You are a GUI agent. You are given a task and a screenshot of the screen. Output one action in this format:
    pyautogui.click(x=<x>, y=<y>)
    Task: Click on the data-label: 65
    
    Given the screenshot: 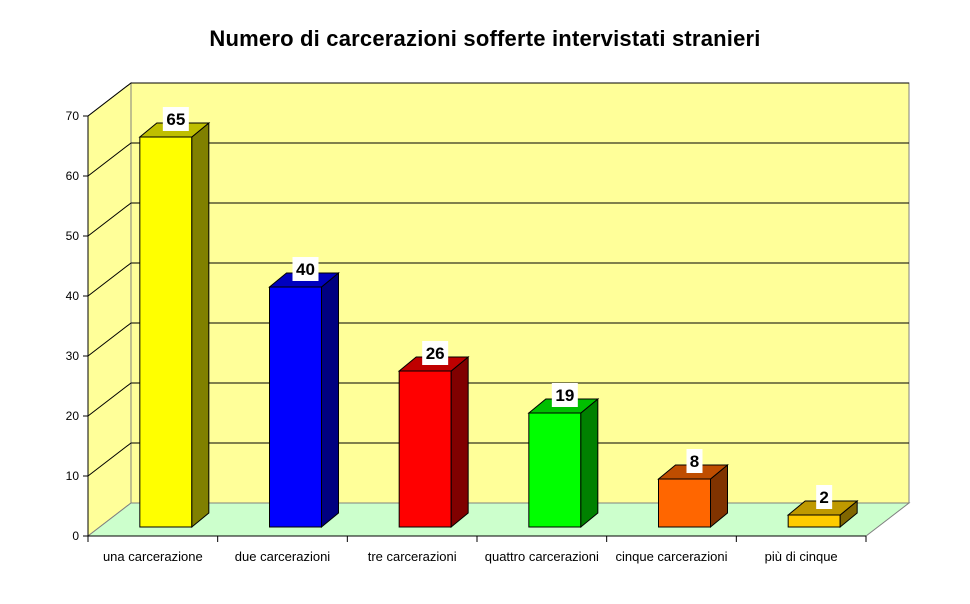 What is the action you would take?
    pyautogui.click(x=175, y=119)
    